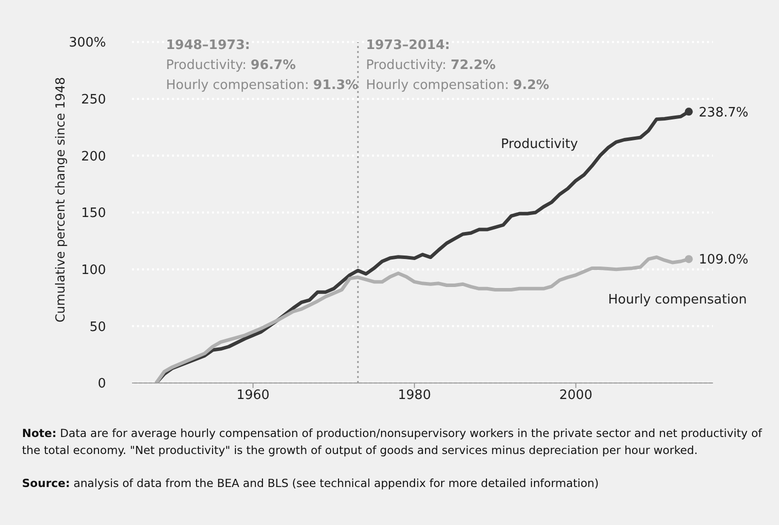 This screenshot has width=779, height=525. Describe the element at coordinates (723, 112) in the screenshot. I see `annotation: 238.7%` at that location.